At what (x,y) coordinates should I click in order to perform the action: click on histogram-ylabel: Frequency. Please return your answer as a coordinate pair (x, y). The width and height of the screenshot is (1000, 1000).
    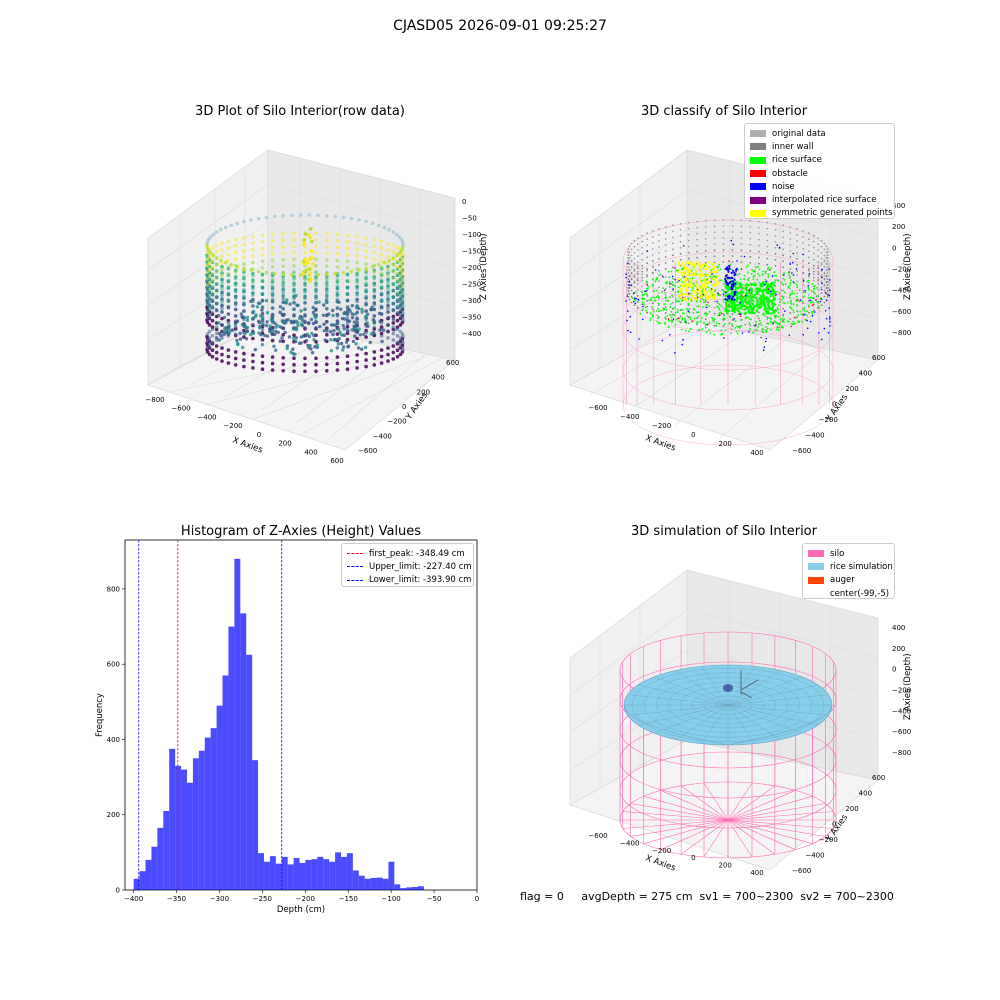
    Looking at the image, I should click on (100, 715).